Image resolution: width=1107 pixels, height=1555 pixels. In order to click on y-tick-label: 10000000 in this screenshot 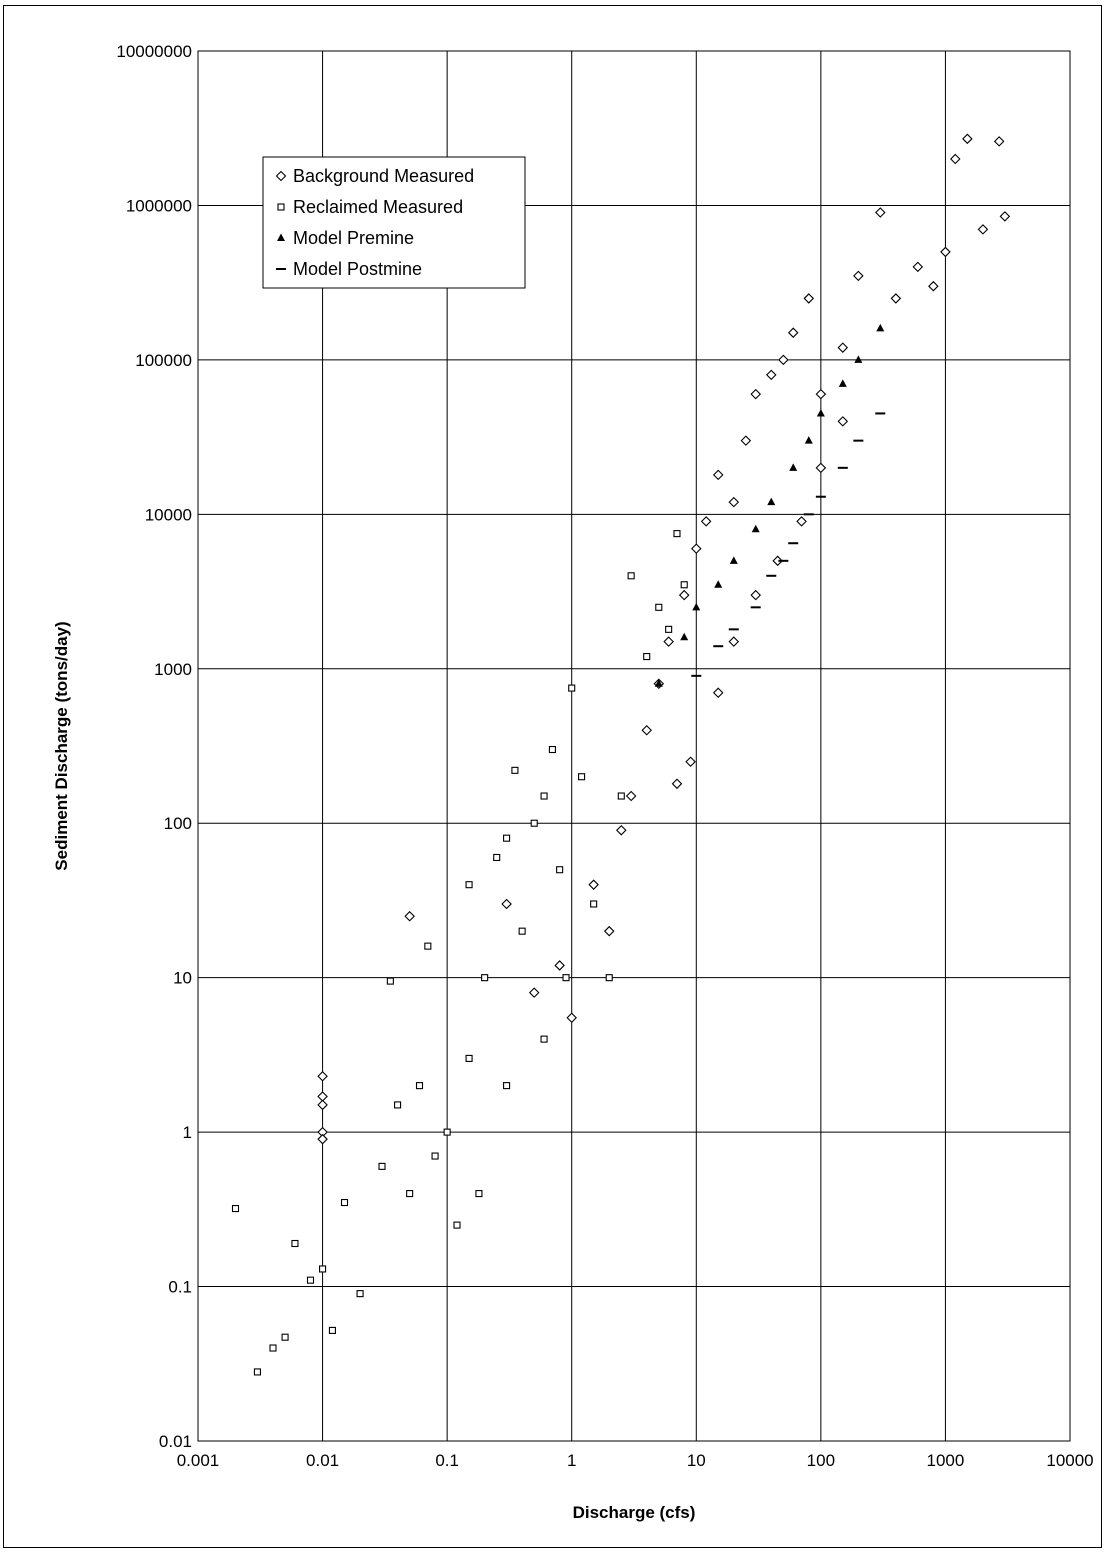, I will do `click(154, 51)`.